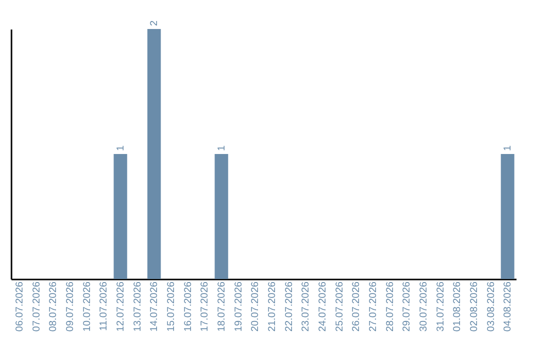 The image size is (540, 340). What do you see at coordinates (390, 306) in the screenshot?
I see `x-tick-label: 28.07.2026` at bounding box center [390, 306].